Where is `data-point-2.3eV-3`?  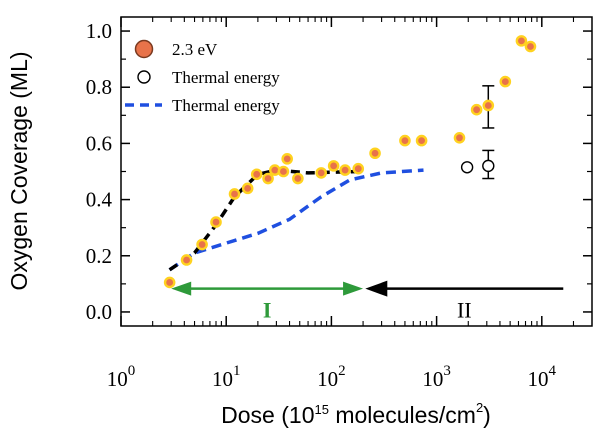
data-point-2.3eV-3 is located at coordinates (216, 222).